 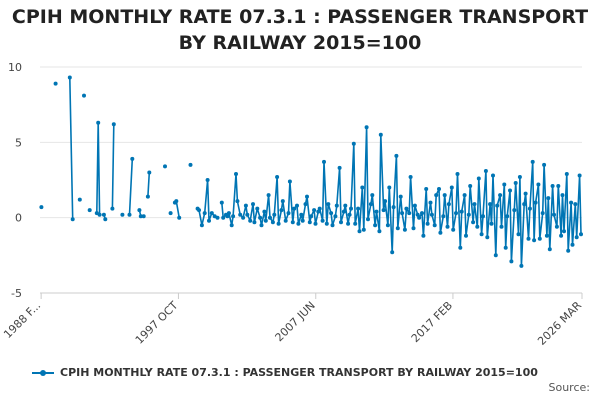 I want to click on source-credit: Source:, so click(x=569, y=387).